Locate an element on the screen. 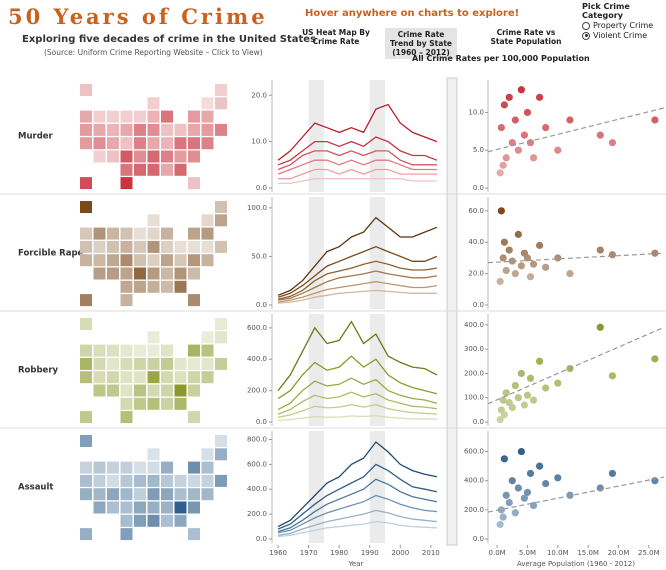  radio-option: Violent Crime is located at coordinates (624, 35).